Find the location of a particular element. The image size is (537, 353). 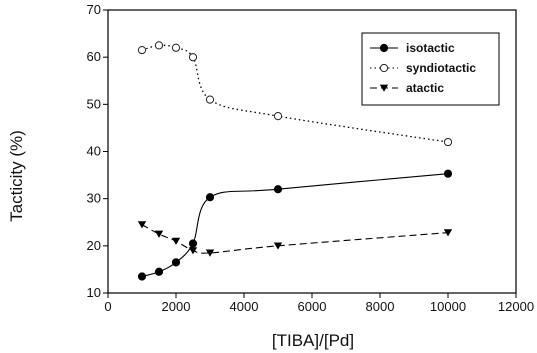

y-tick-label: 40 is located at coordinates (94, 151).